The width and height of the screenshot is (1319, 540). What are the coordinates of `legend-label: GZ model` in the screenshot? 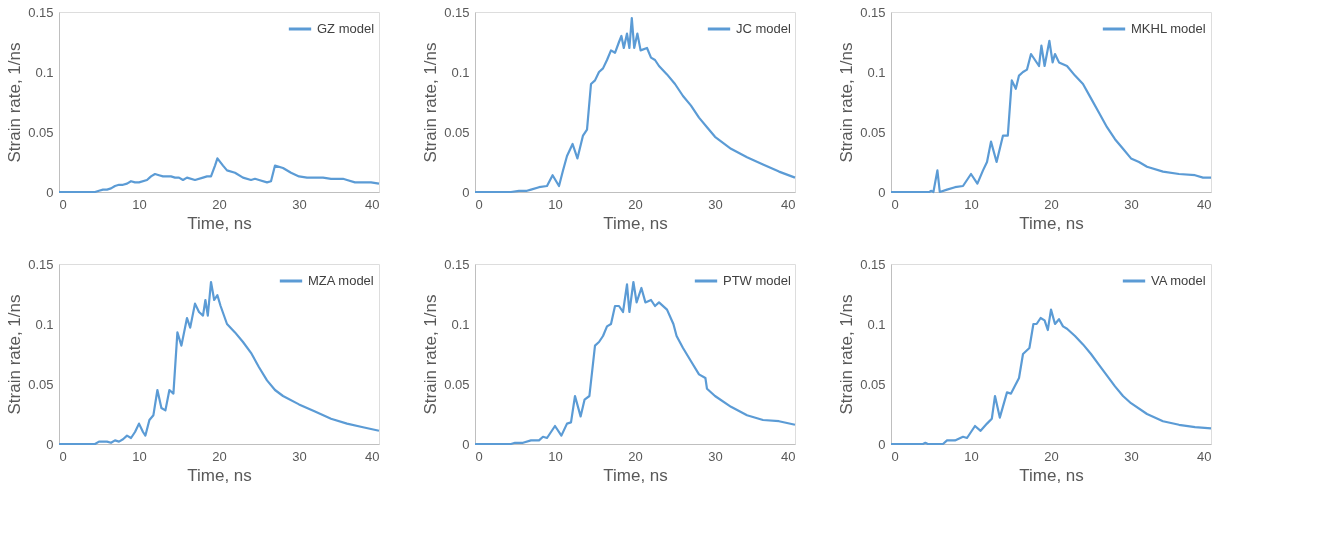 It's located at (346, 28).